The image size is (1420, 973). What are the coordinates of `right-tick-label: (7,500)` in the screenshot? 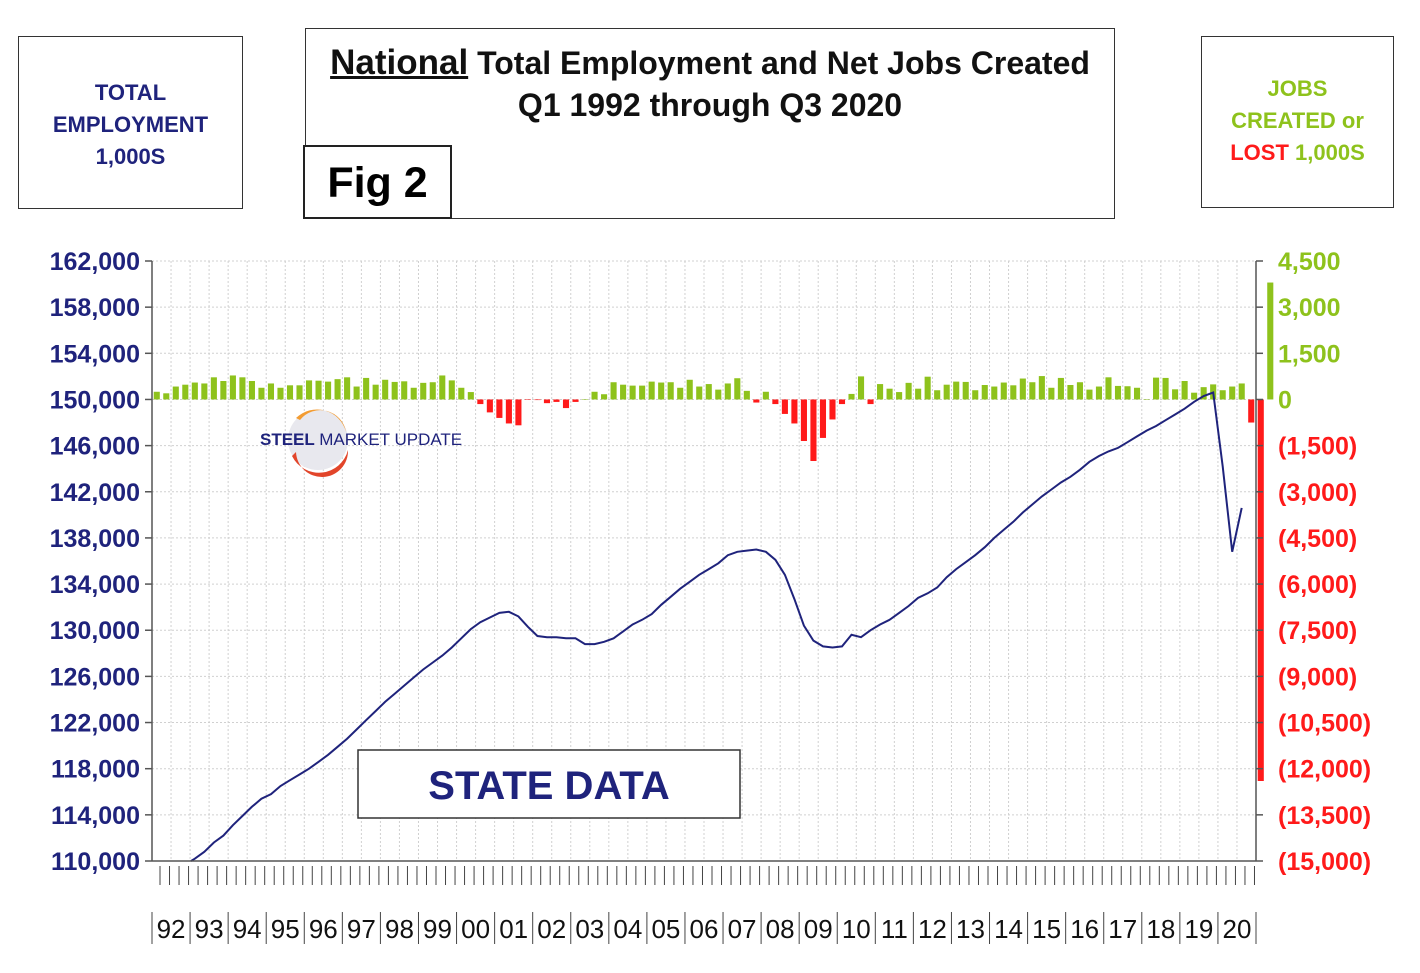 It's located at (1317, 631).